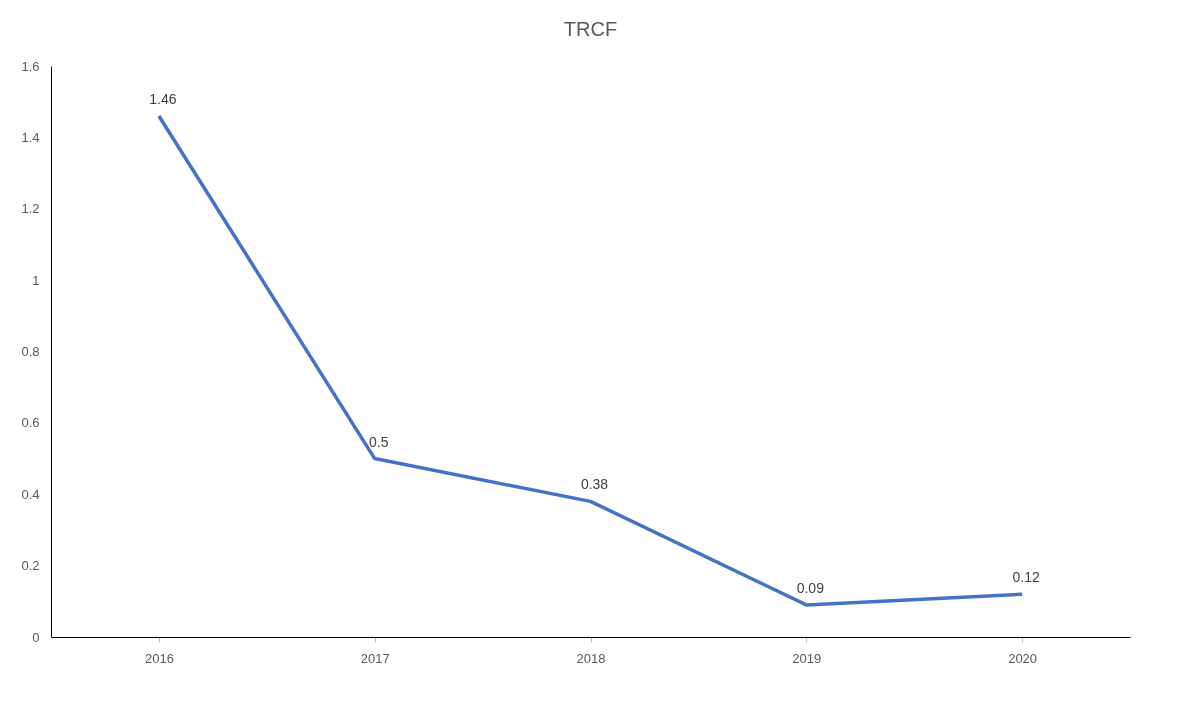 The width and height of the screenshot is (1189, 704). I want to click on data-label: 0.09, so click(810, 587).